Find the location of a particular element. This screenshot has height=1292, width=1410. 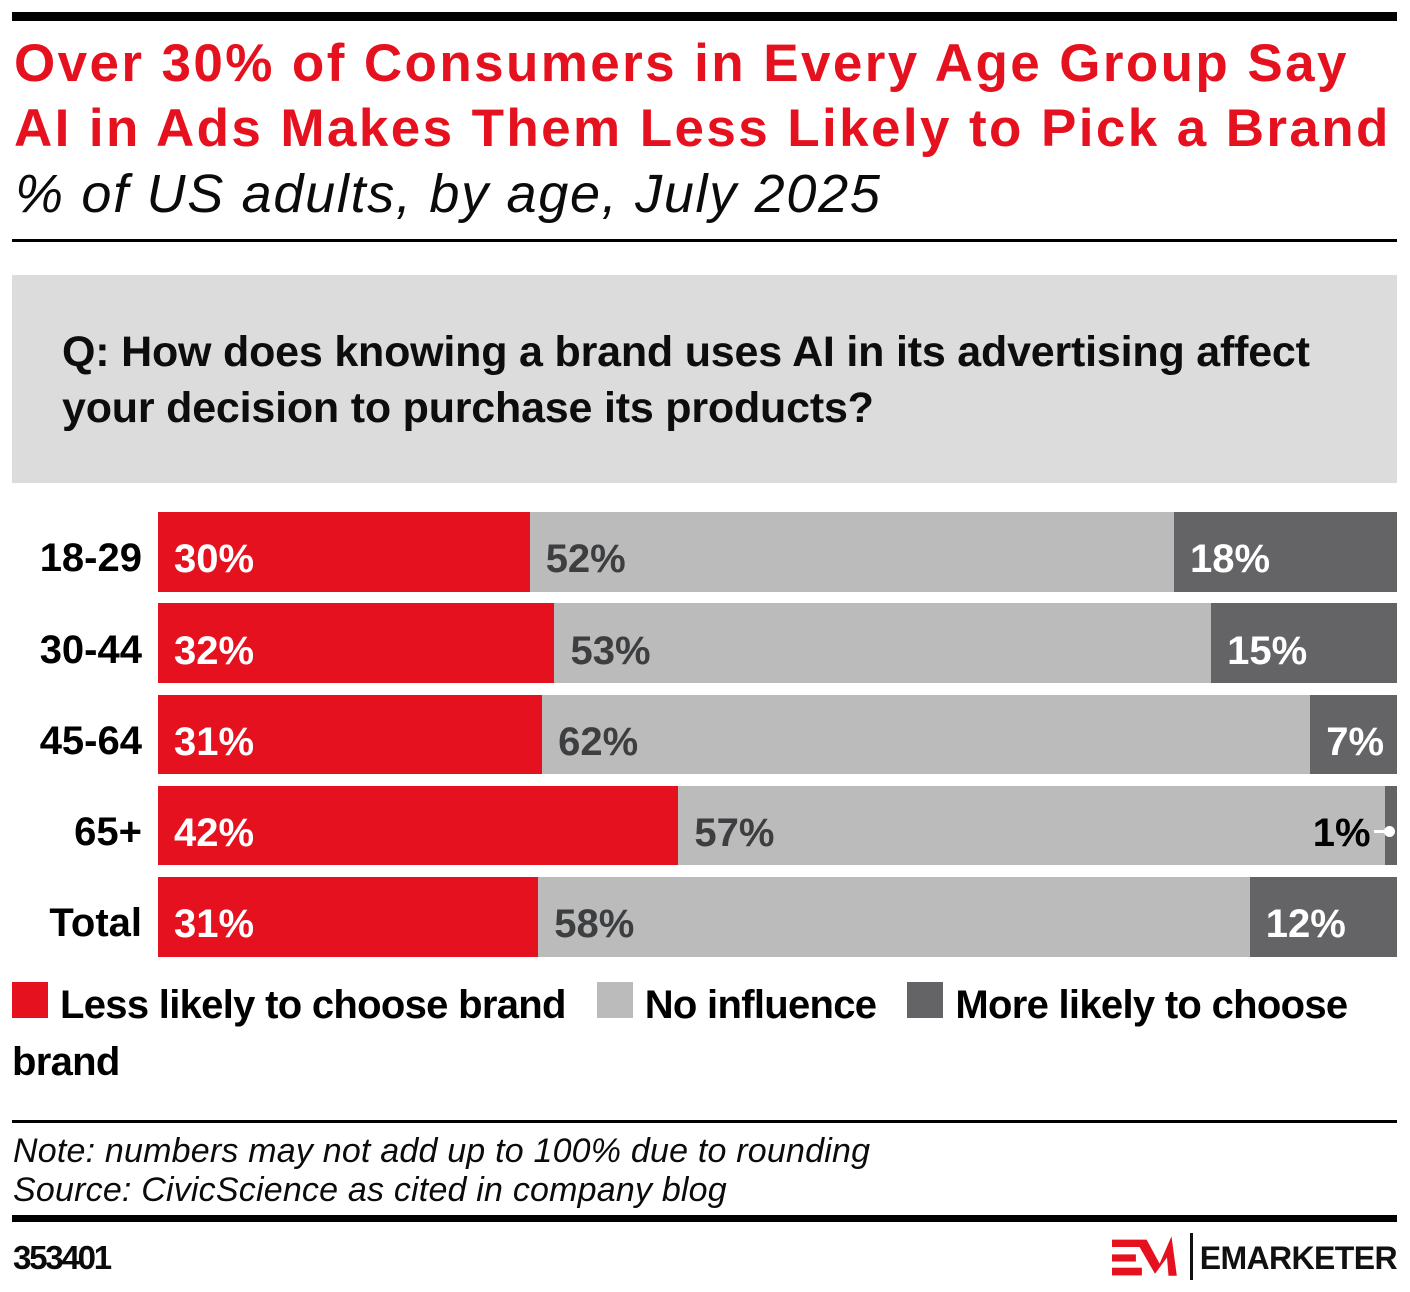

legend-swatch-more-likely is located at coordinates (925, 1000).